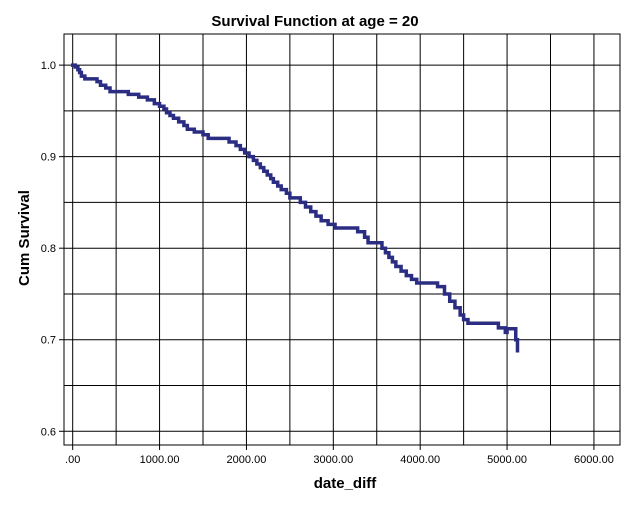 The height and width of the screenshot is (509, 629). I want to click on y-tick-label: 0.9, so click(48, 158).